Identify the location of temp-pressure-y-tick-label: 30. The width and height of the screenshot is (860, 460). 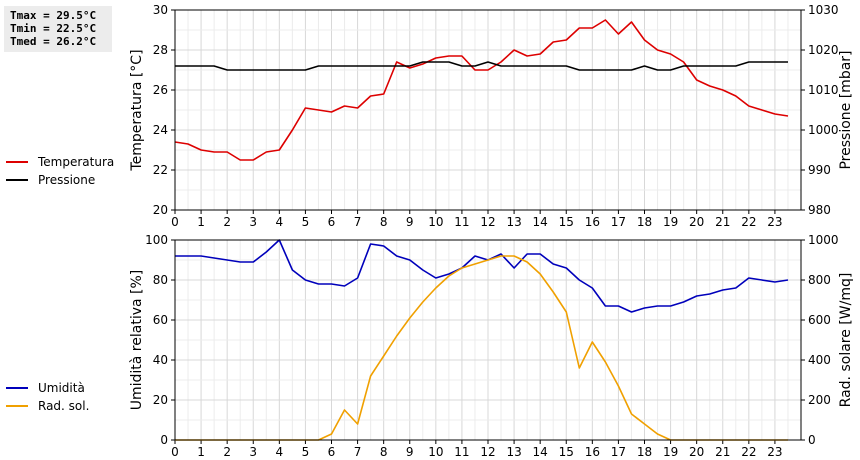
(160, 10).